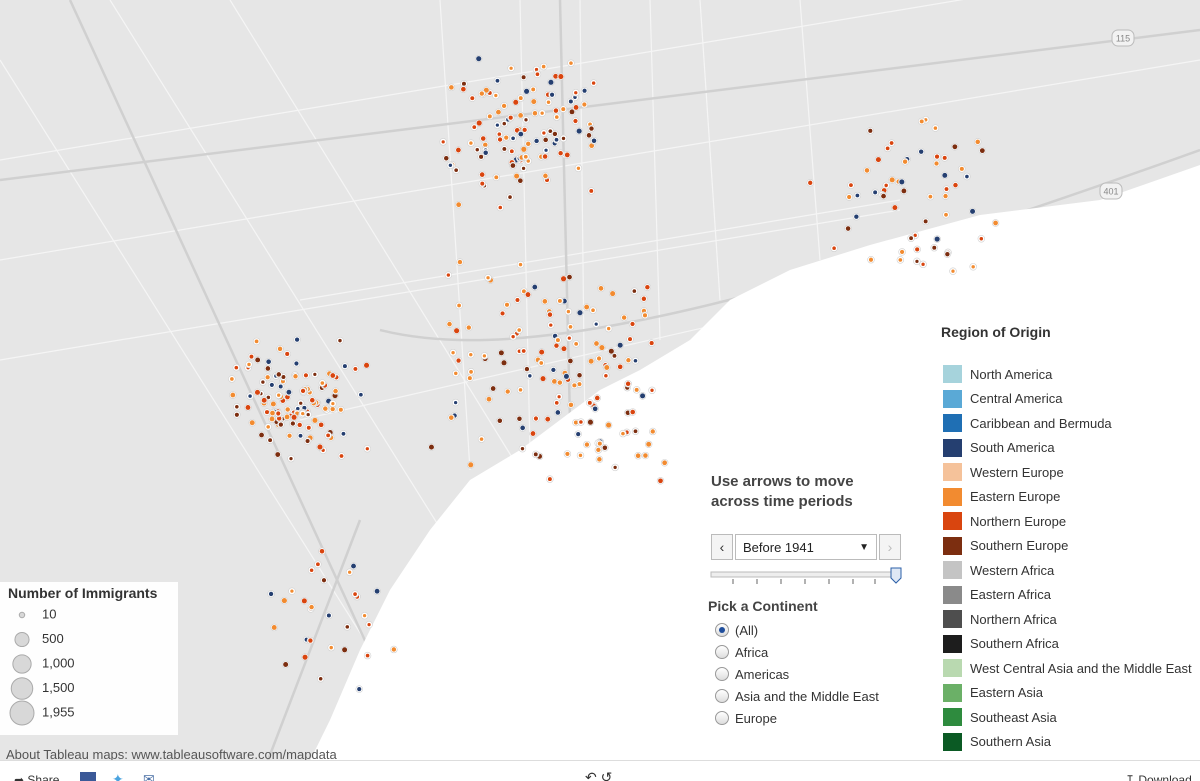 This screenshot has width=1200, height=781. Describe the element at coordinates (43, 777) in the screenshot. I see `share-label: Share` at that location.